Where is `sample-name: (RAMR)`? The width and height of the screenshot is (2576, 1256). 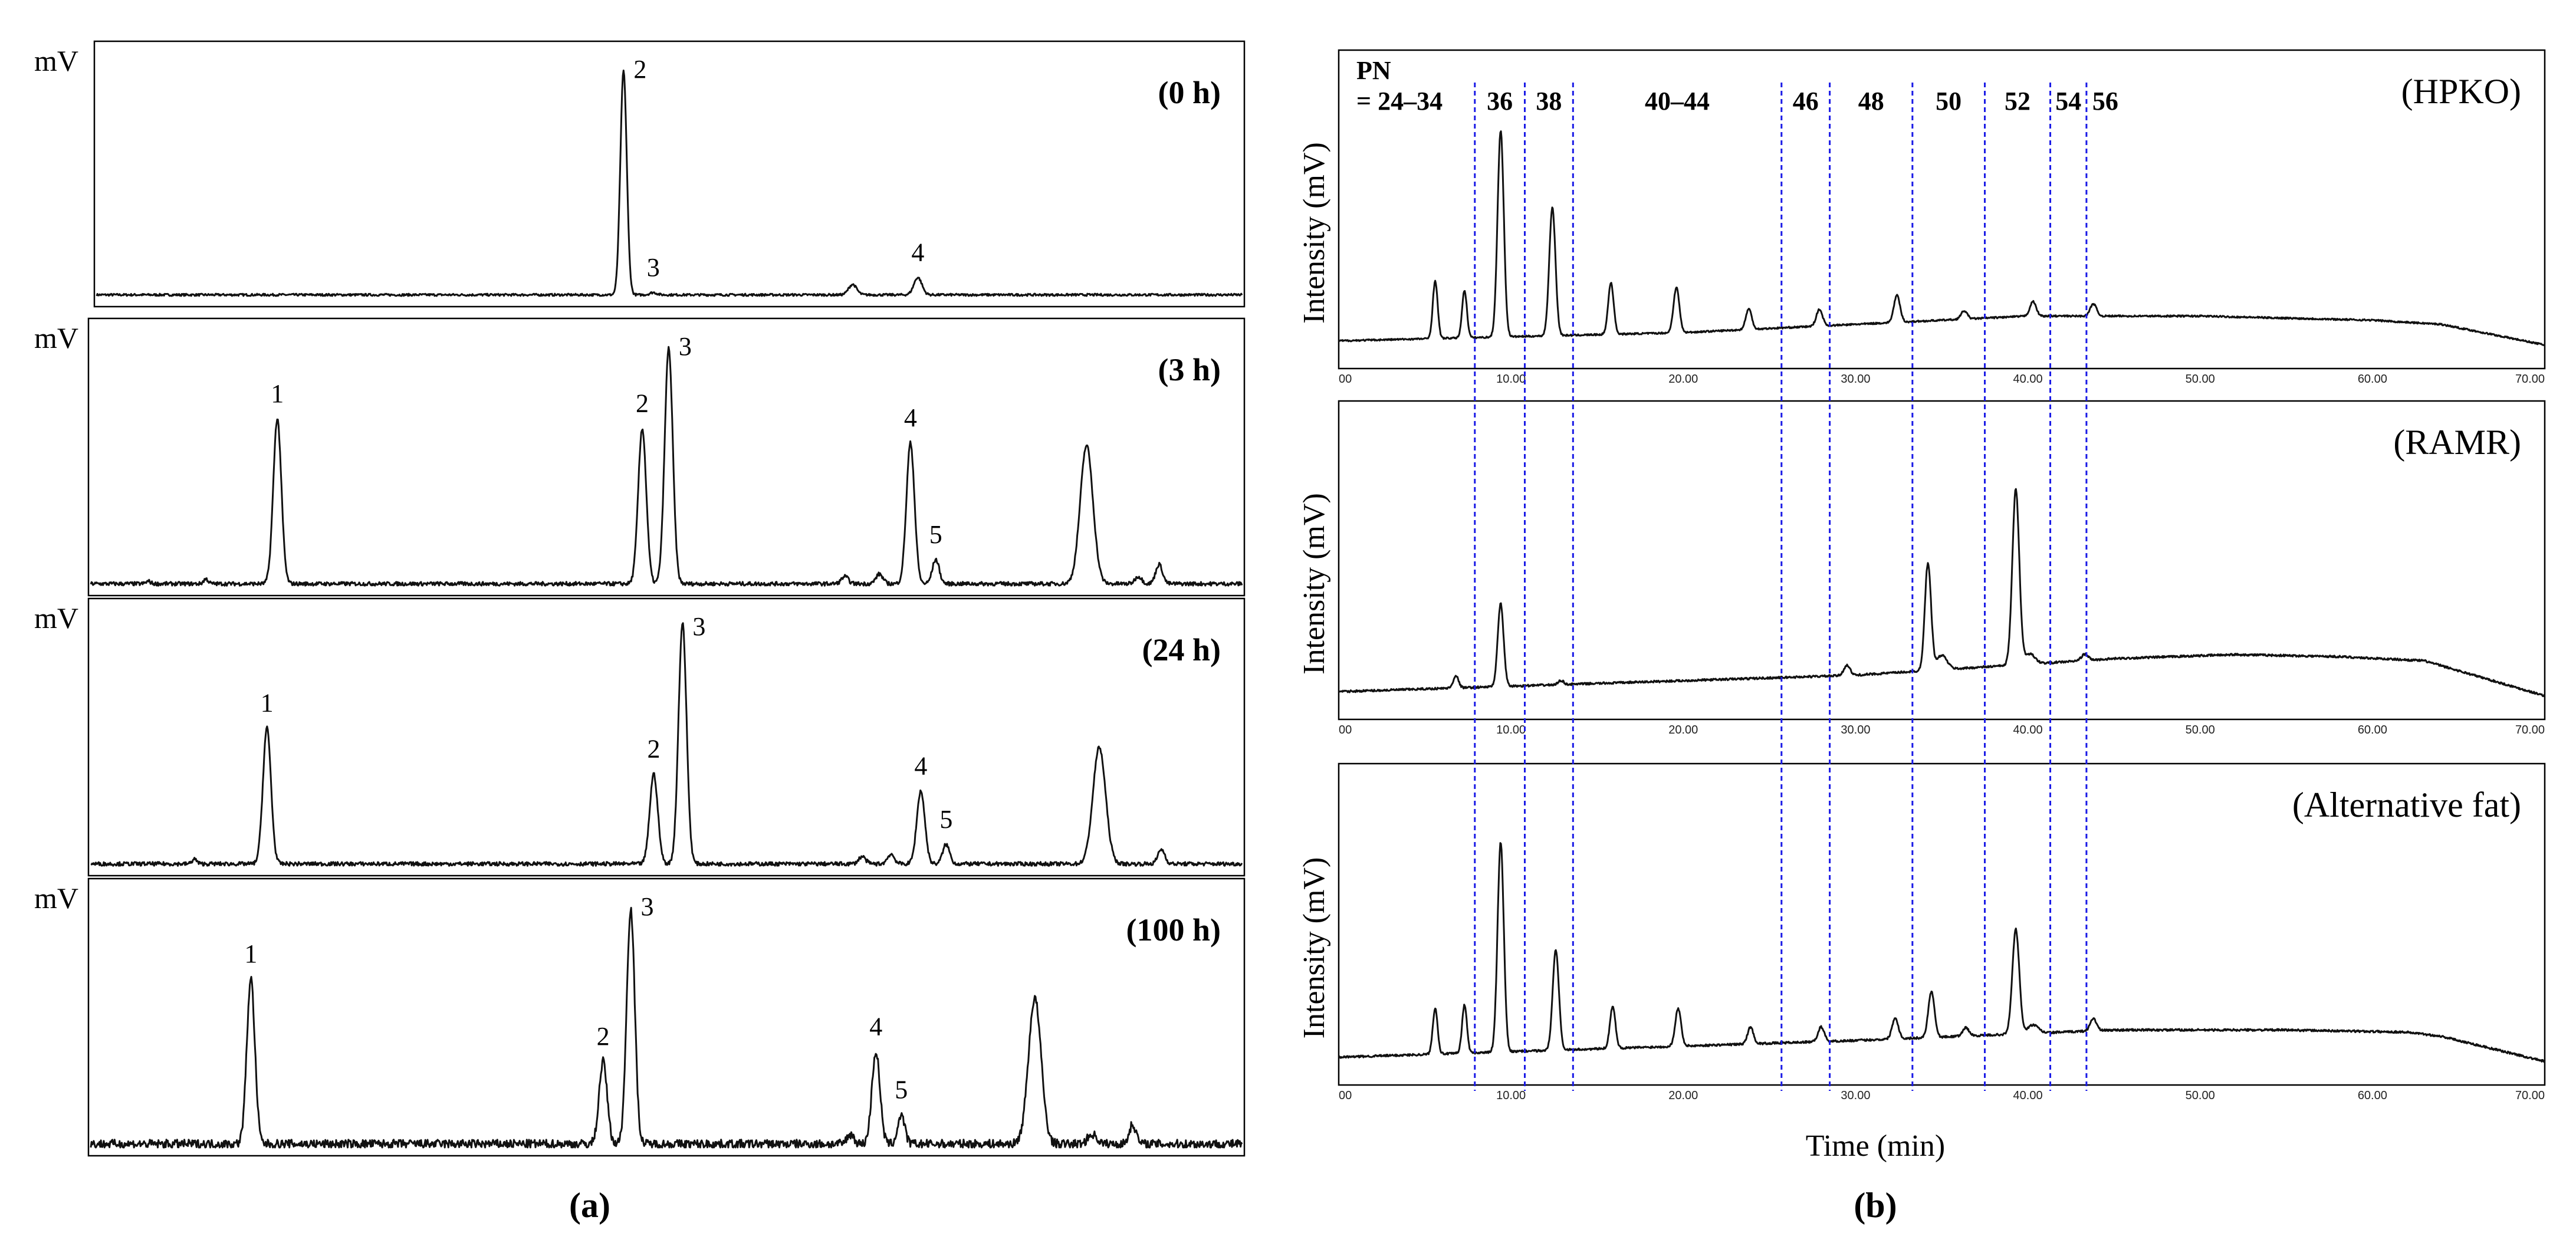 sample-name: (RAMR) is located at coordinates (2457, 442).